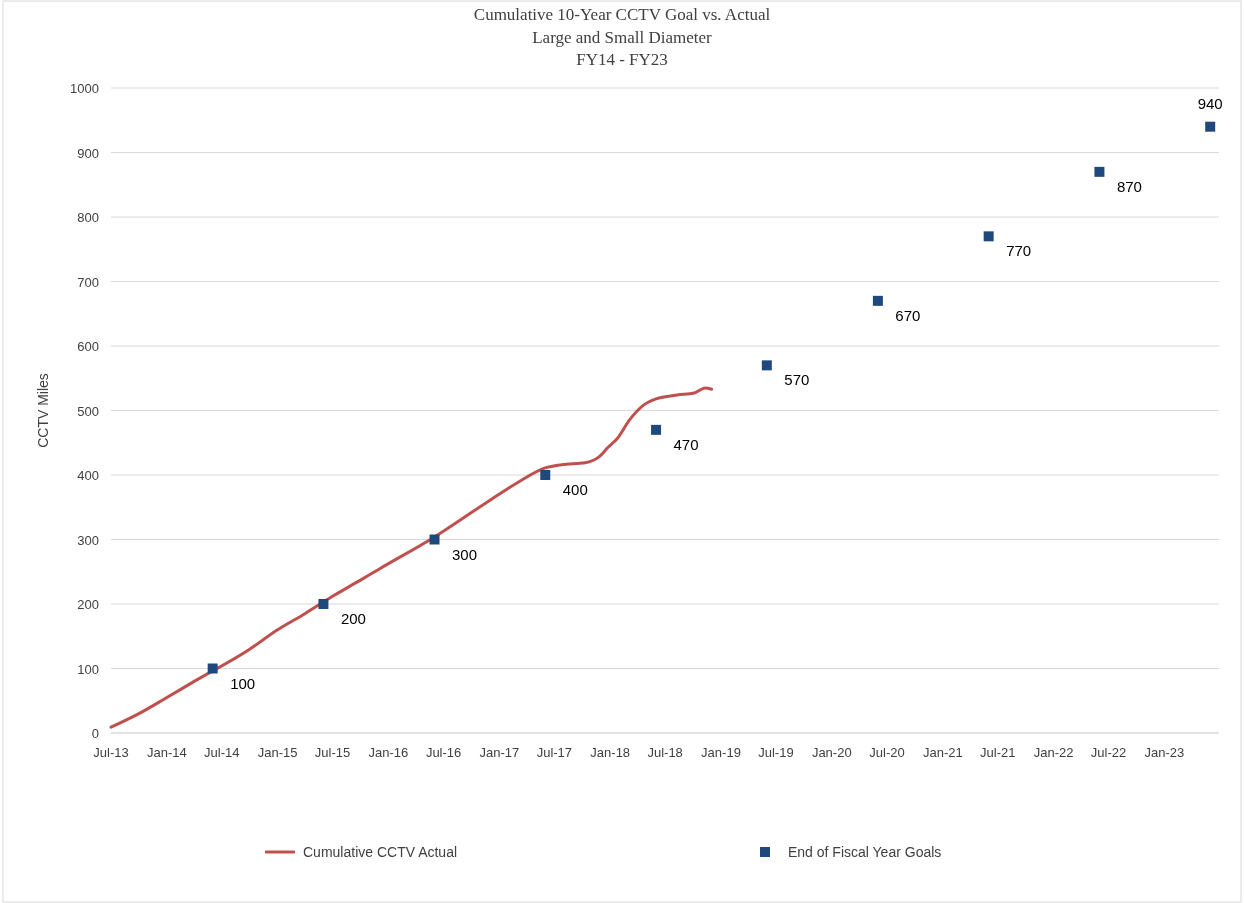 The width and height of the screenshot is (1244, 903). Describe the element at coordinates (111, 752) in the screenshot. I see `x-tick-label: Jul-13` at that location.